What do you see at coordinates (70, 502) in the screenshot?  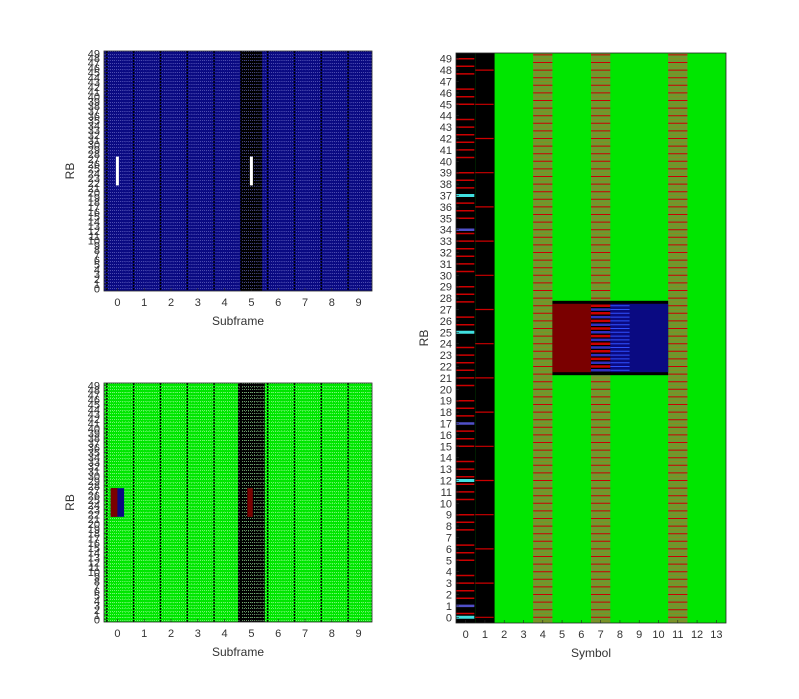 I see `y-axis-label: RB` at bounding box center [70, 502].